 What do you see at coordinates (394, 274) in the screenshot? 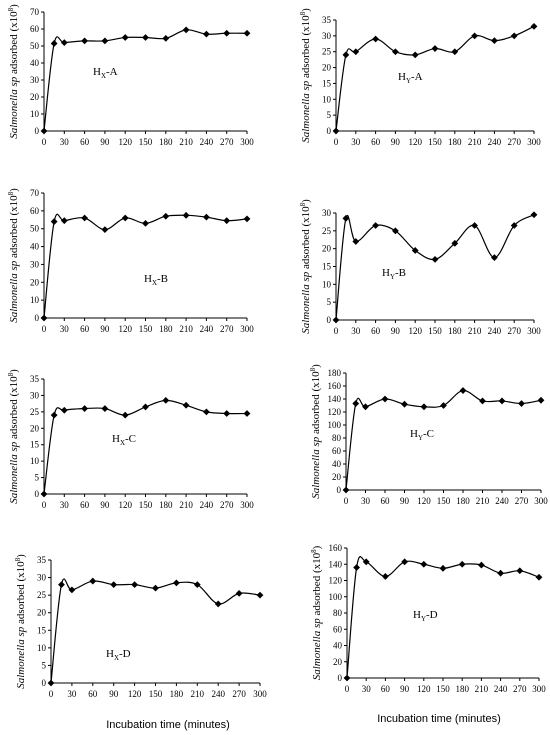
I see `panel-label: HY-B` at bounding box center [394, 274].